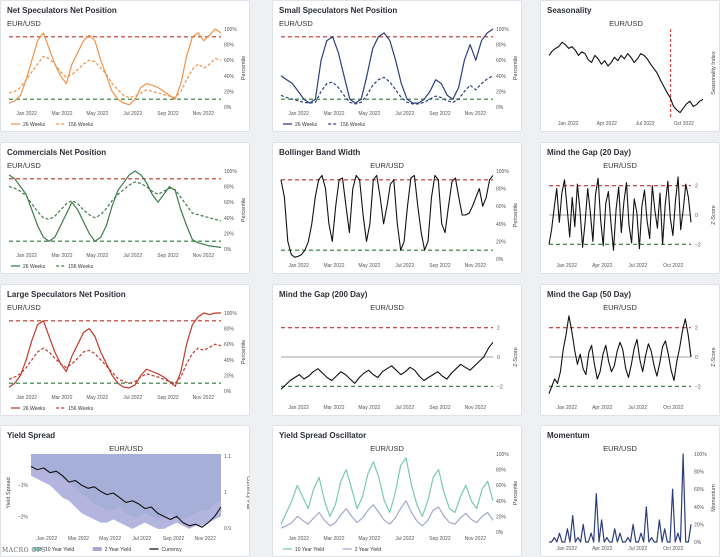  Describe the element at coordinates (568, 435) in the screenshot. I see `card-title: Momentum` at that location.